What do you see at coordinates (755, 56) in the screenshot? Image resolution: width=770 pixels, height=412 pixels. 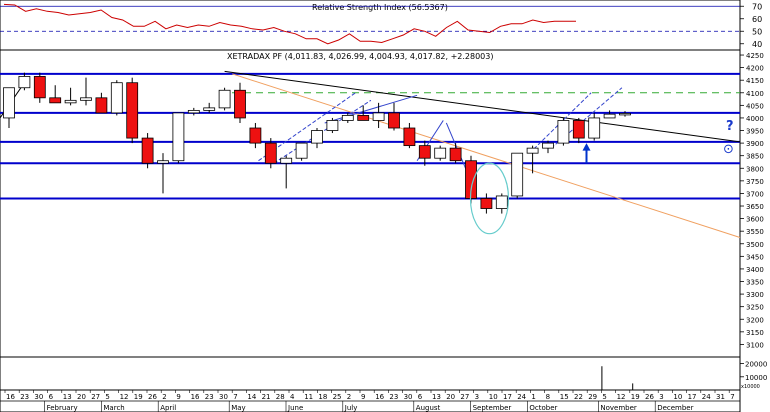 I see `price-tick-label: 4250` at bounding box center [755, 56].